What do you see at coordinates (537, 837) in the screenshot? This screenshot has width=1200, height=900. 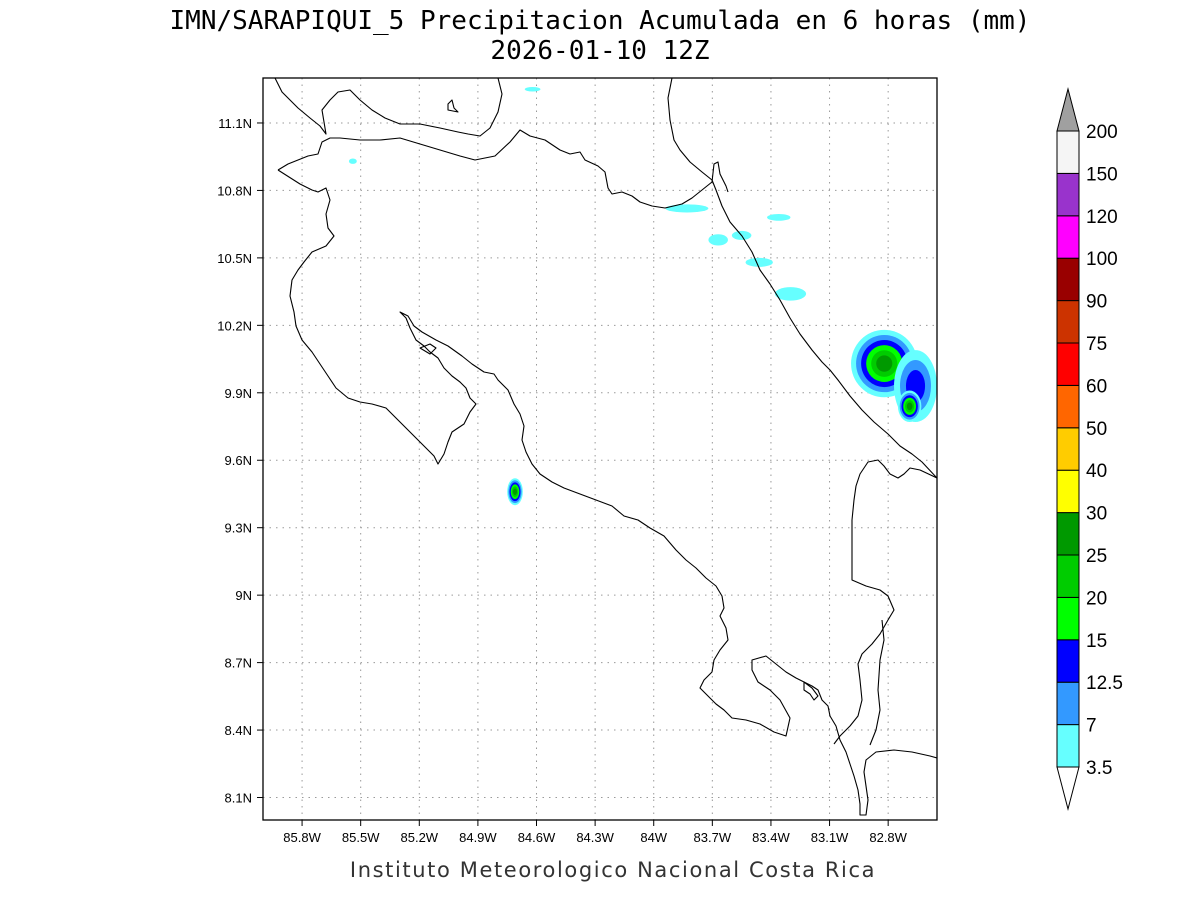 I see `lon-tick-label: 84.6W` at bounding box center [537, 837].